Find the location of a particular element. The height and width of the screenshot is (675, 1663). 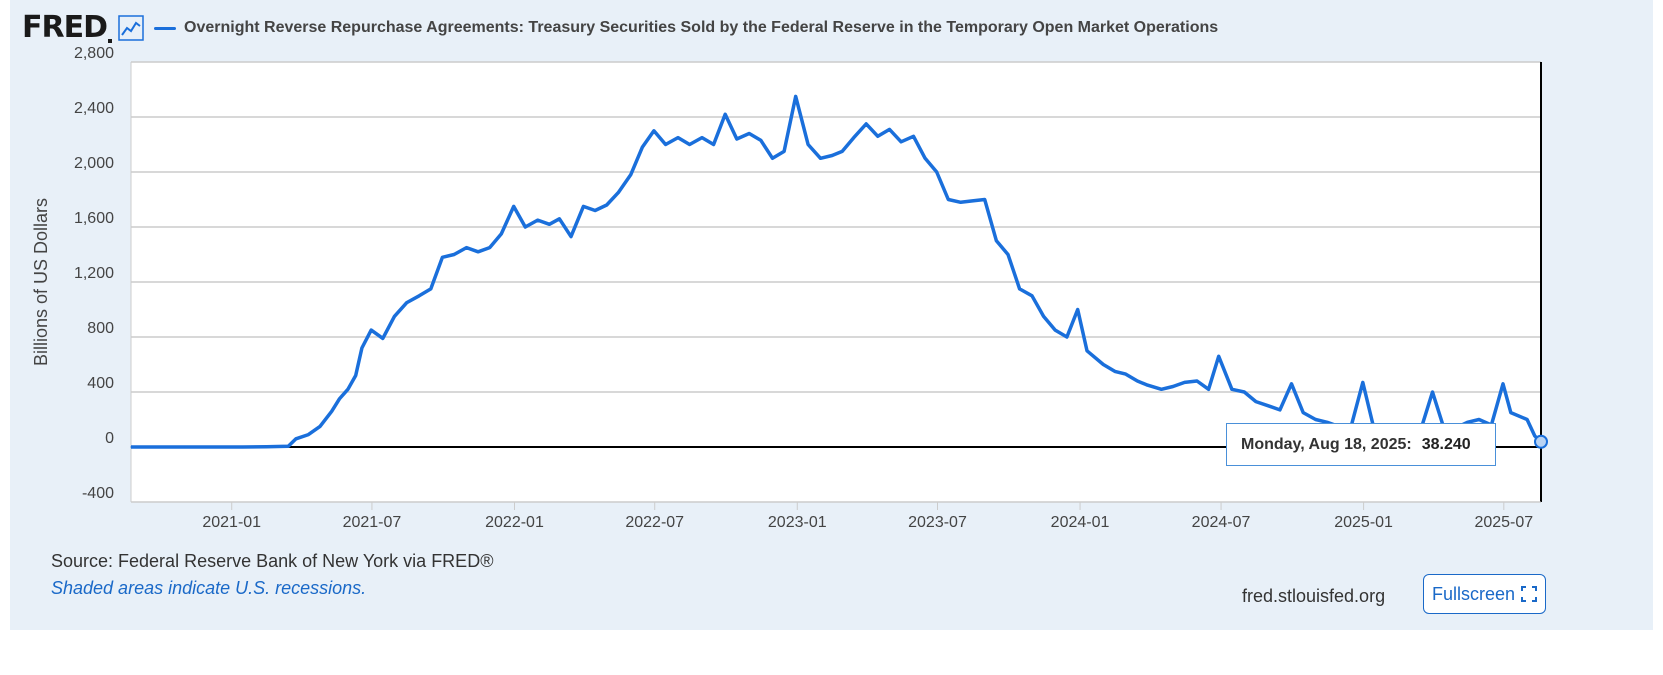

y-tick-label: 1,200 is located at coordinates (94, 273).